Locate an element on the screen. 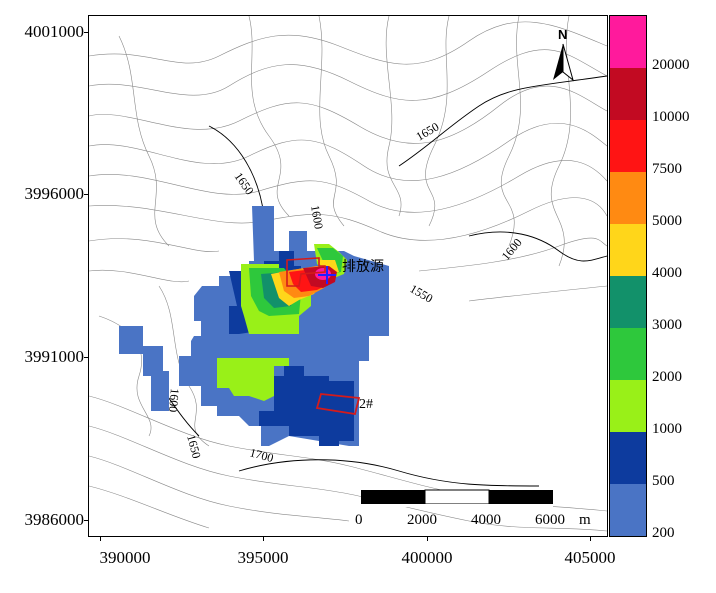 The width and height of the screenshot is (716, 593). legend-label-5000: 5000 is located at coordinates (667, 221).